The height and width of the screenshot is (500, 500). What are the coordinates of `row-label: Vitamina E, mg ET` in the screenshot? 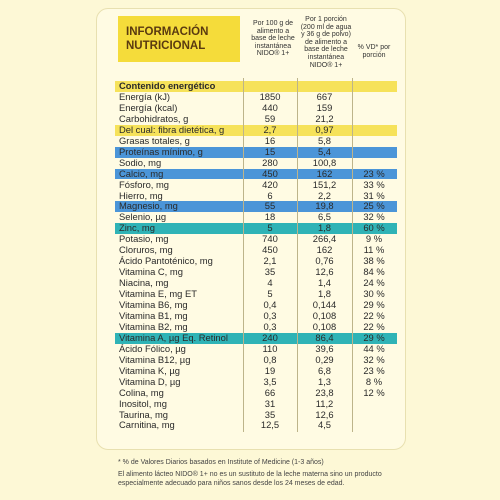 It's located at (158, 294).